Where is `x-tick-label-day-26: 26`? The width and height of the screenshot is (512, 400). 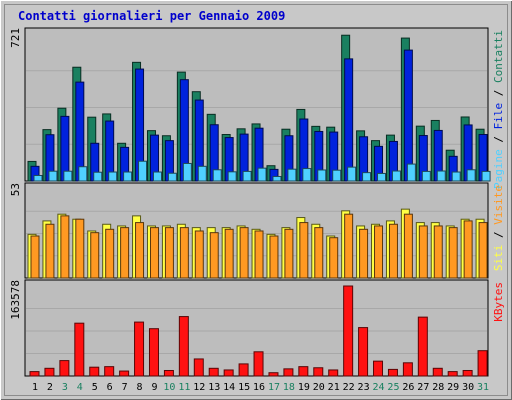
x-tick-label-day-26: 26 is located at coordinates (408, 387).